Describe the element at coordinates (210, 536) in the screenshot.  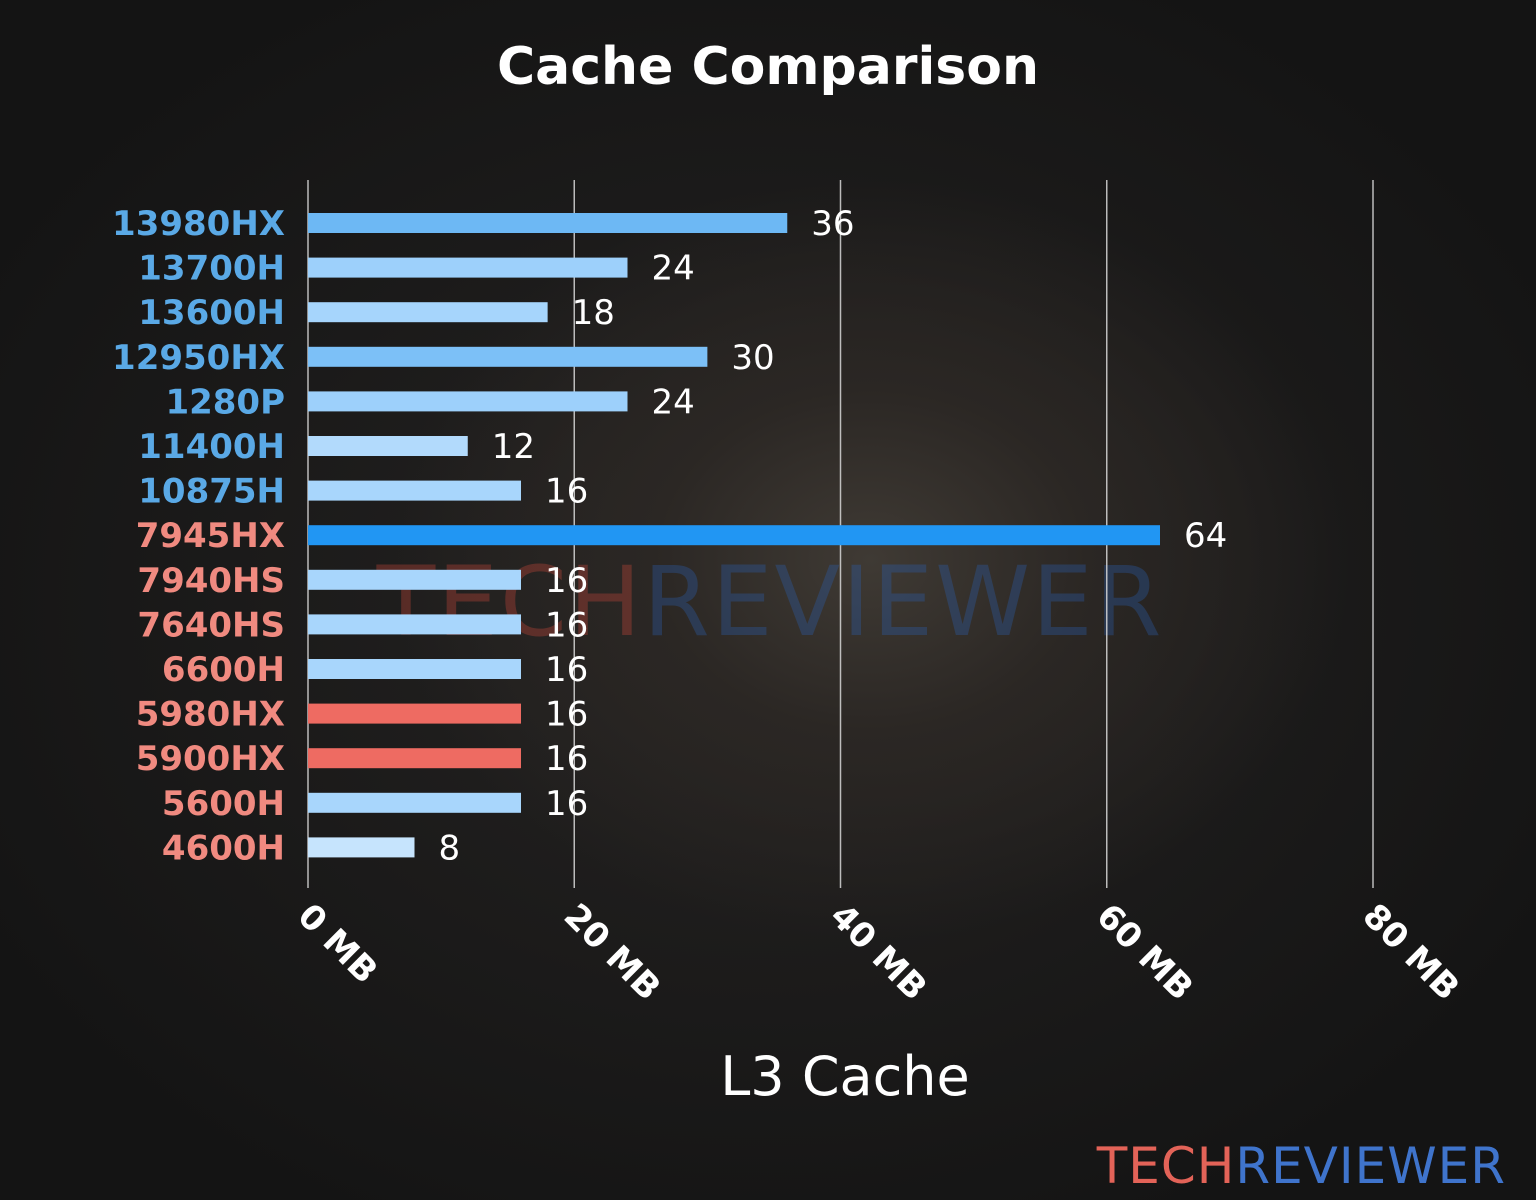
I see `category-label: 7945HX` at that location.